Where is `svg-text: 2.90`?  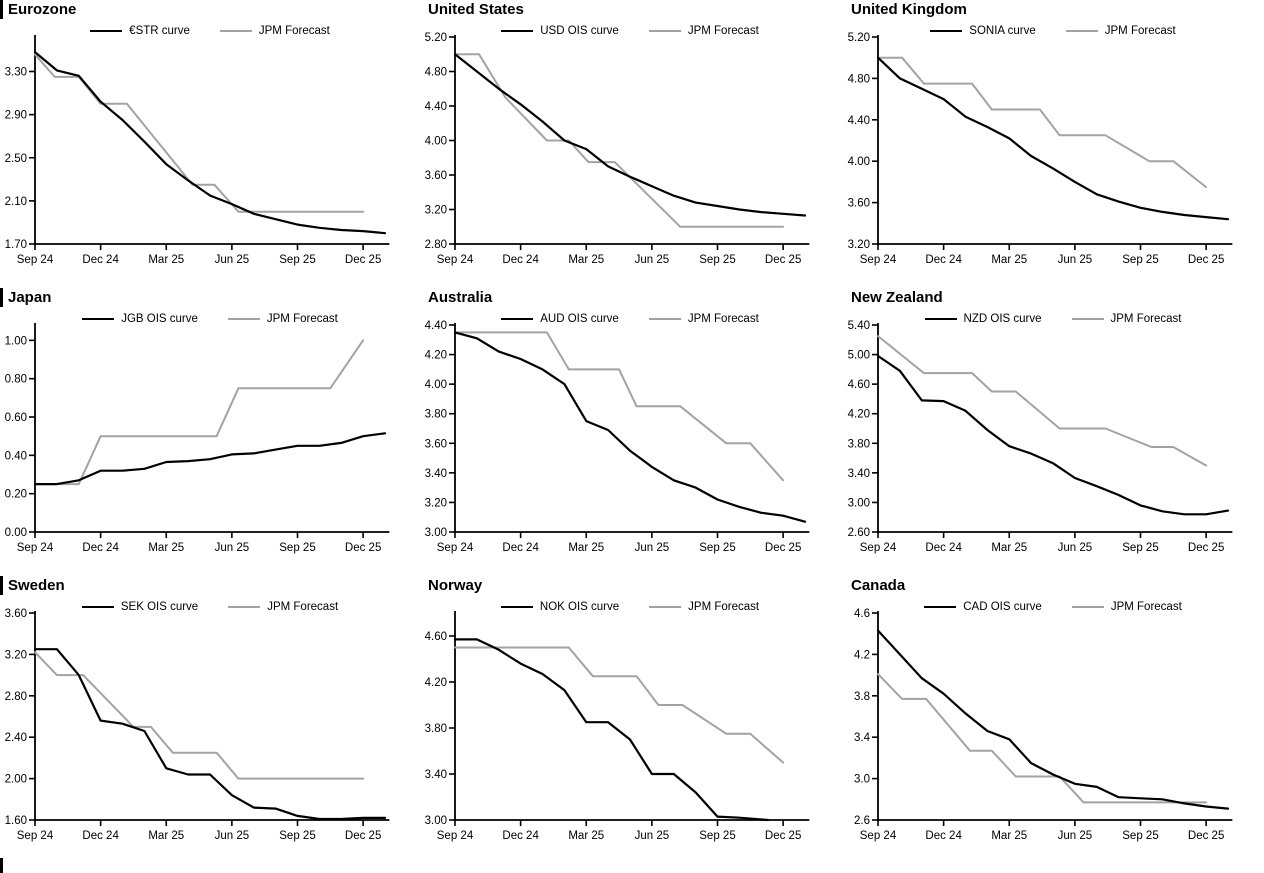 svg-text: 2.90 is located at coordinates (16, 116).